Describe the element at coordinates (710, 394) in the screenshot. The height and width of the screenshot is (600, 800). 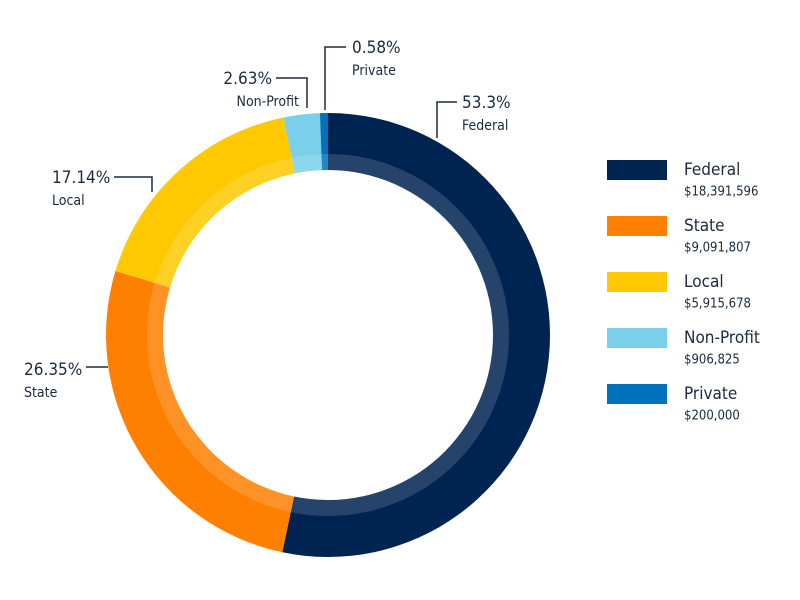
I see `legend-label: Private` at that location.